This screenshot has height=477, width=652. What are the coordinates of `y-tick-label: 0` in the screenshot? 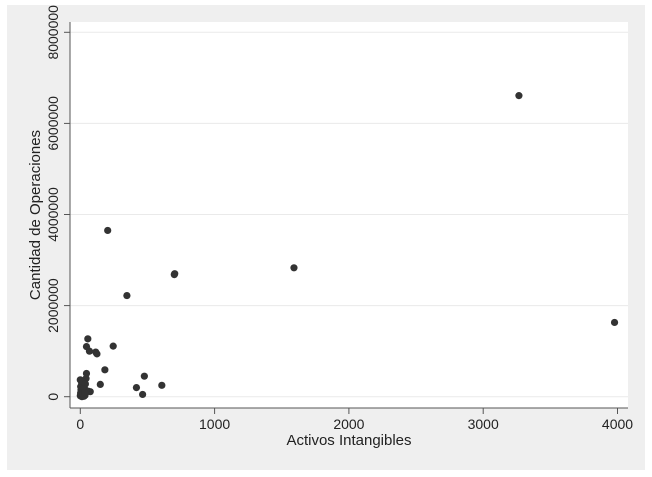 It's located at (53, 397).